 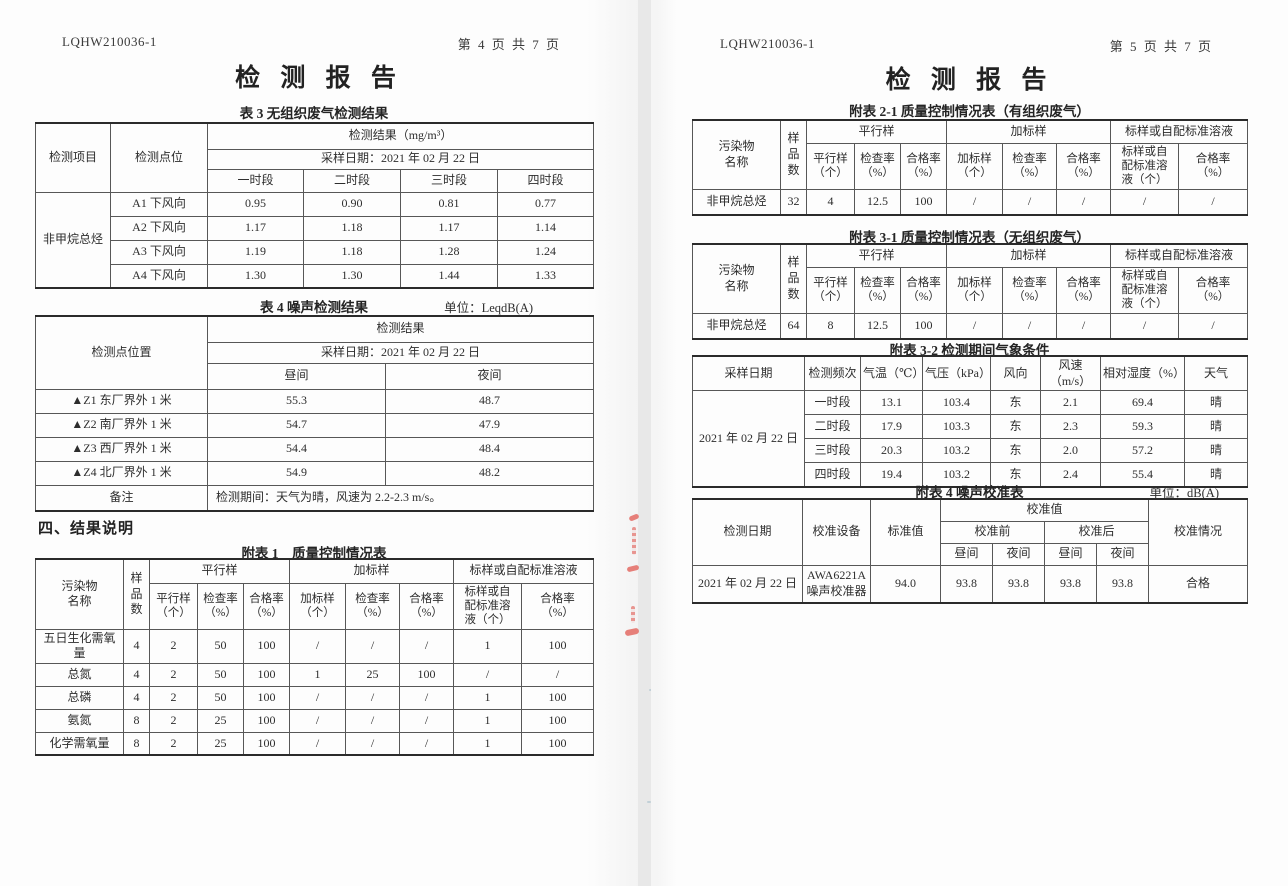 I want to click on cell: 1.24, so click(x=545, y=252).